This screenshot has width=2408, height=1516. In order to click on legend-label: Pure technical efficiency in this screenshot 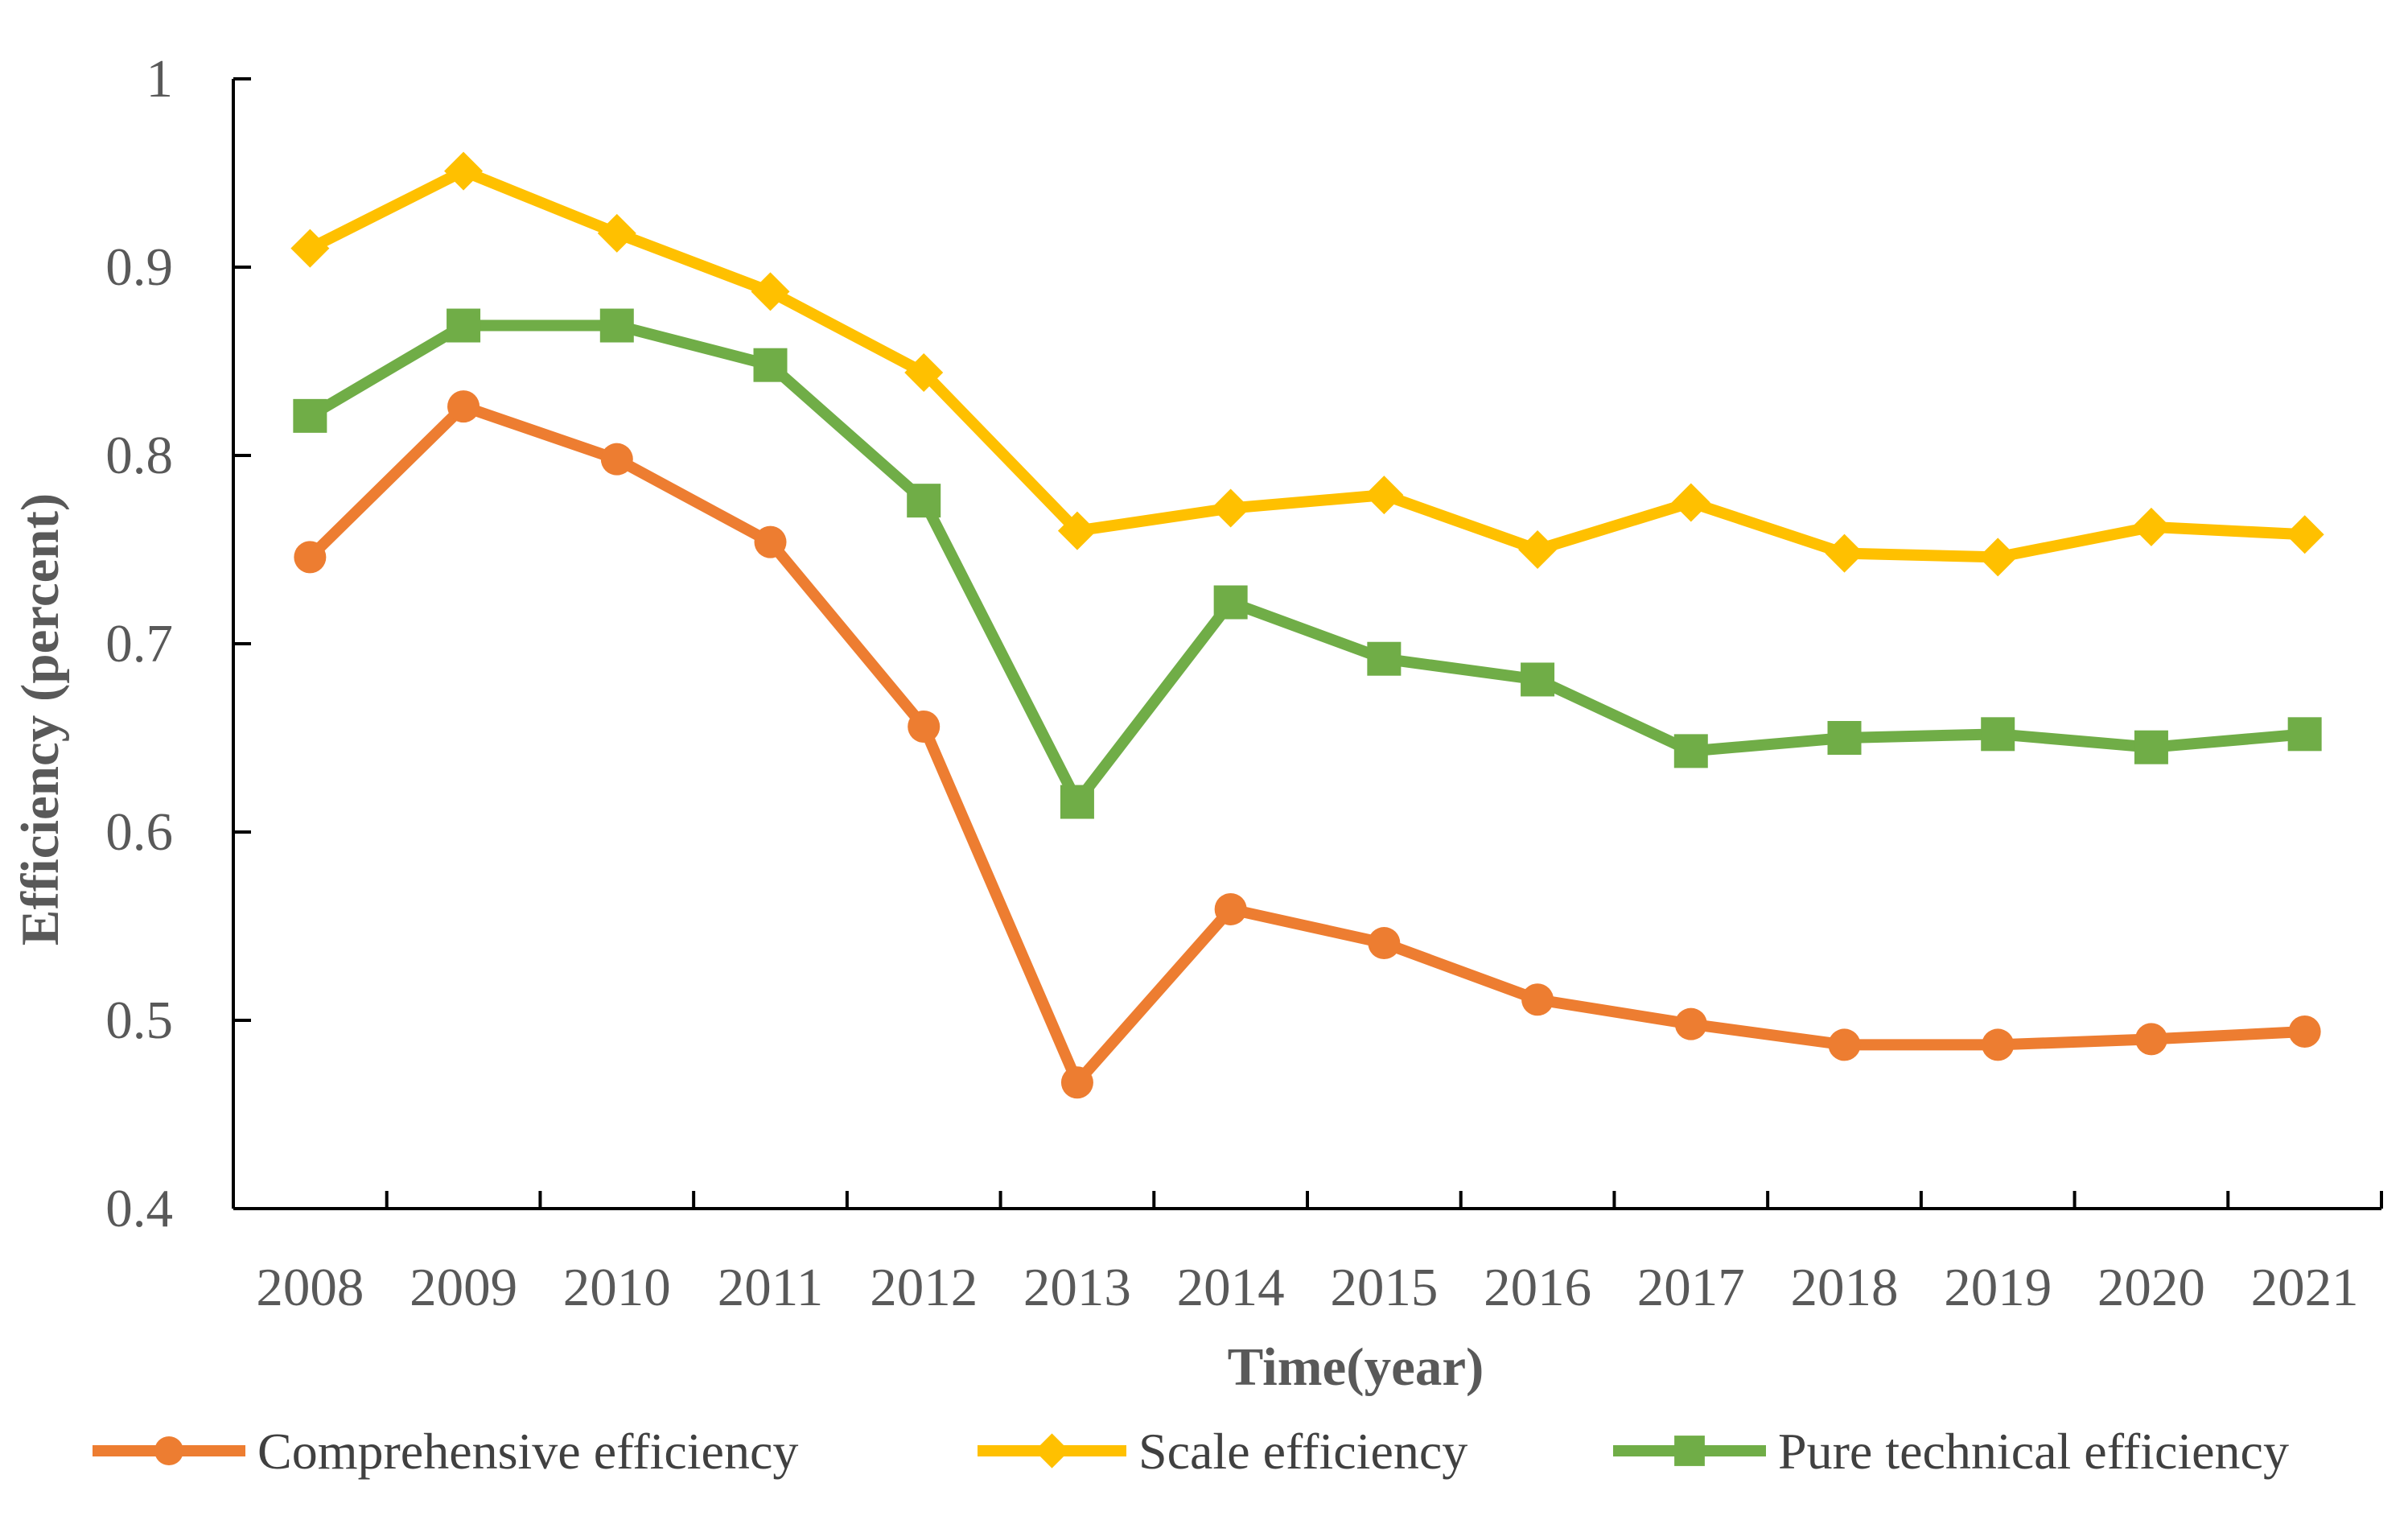, I will do `click(2033, 1452)`.